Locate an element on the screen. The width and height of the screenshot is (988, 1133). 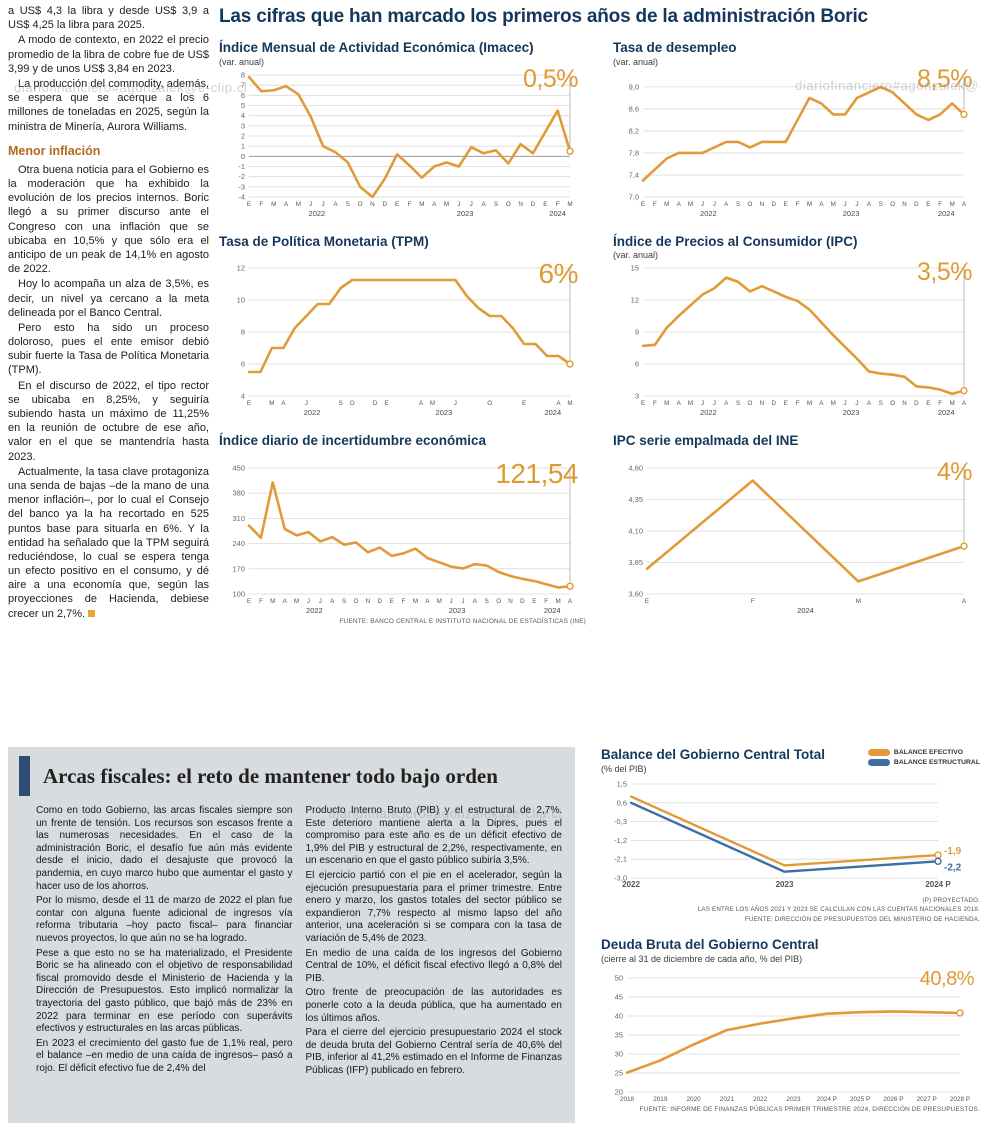
svg-text: 2027 P is located at coordinates (927, 1099).